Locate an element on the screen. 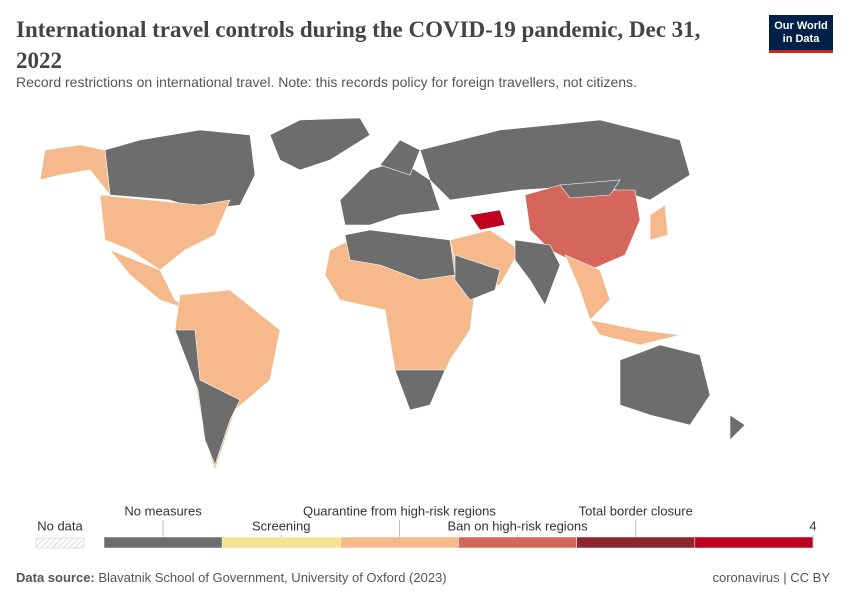 This screenshot has width=850, height=600. logo-line: in Data is located at coordinates (801, 39).